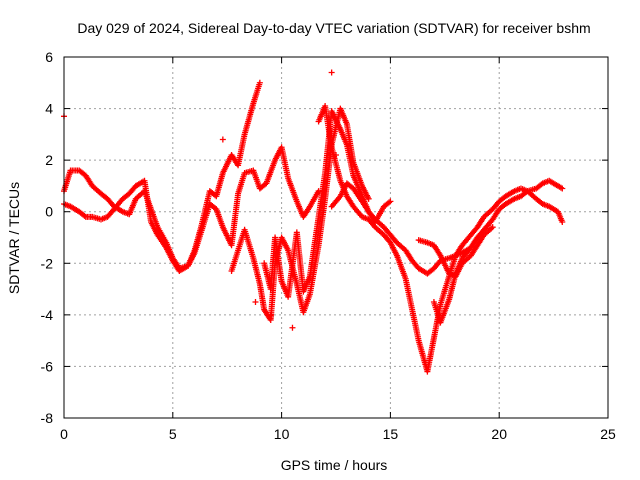  Describe the element at coordinates (49, 57) in the screenshot. I see `y-tick-label: 6` at that location.